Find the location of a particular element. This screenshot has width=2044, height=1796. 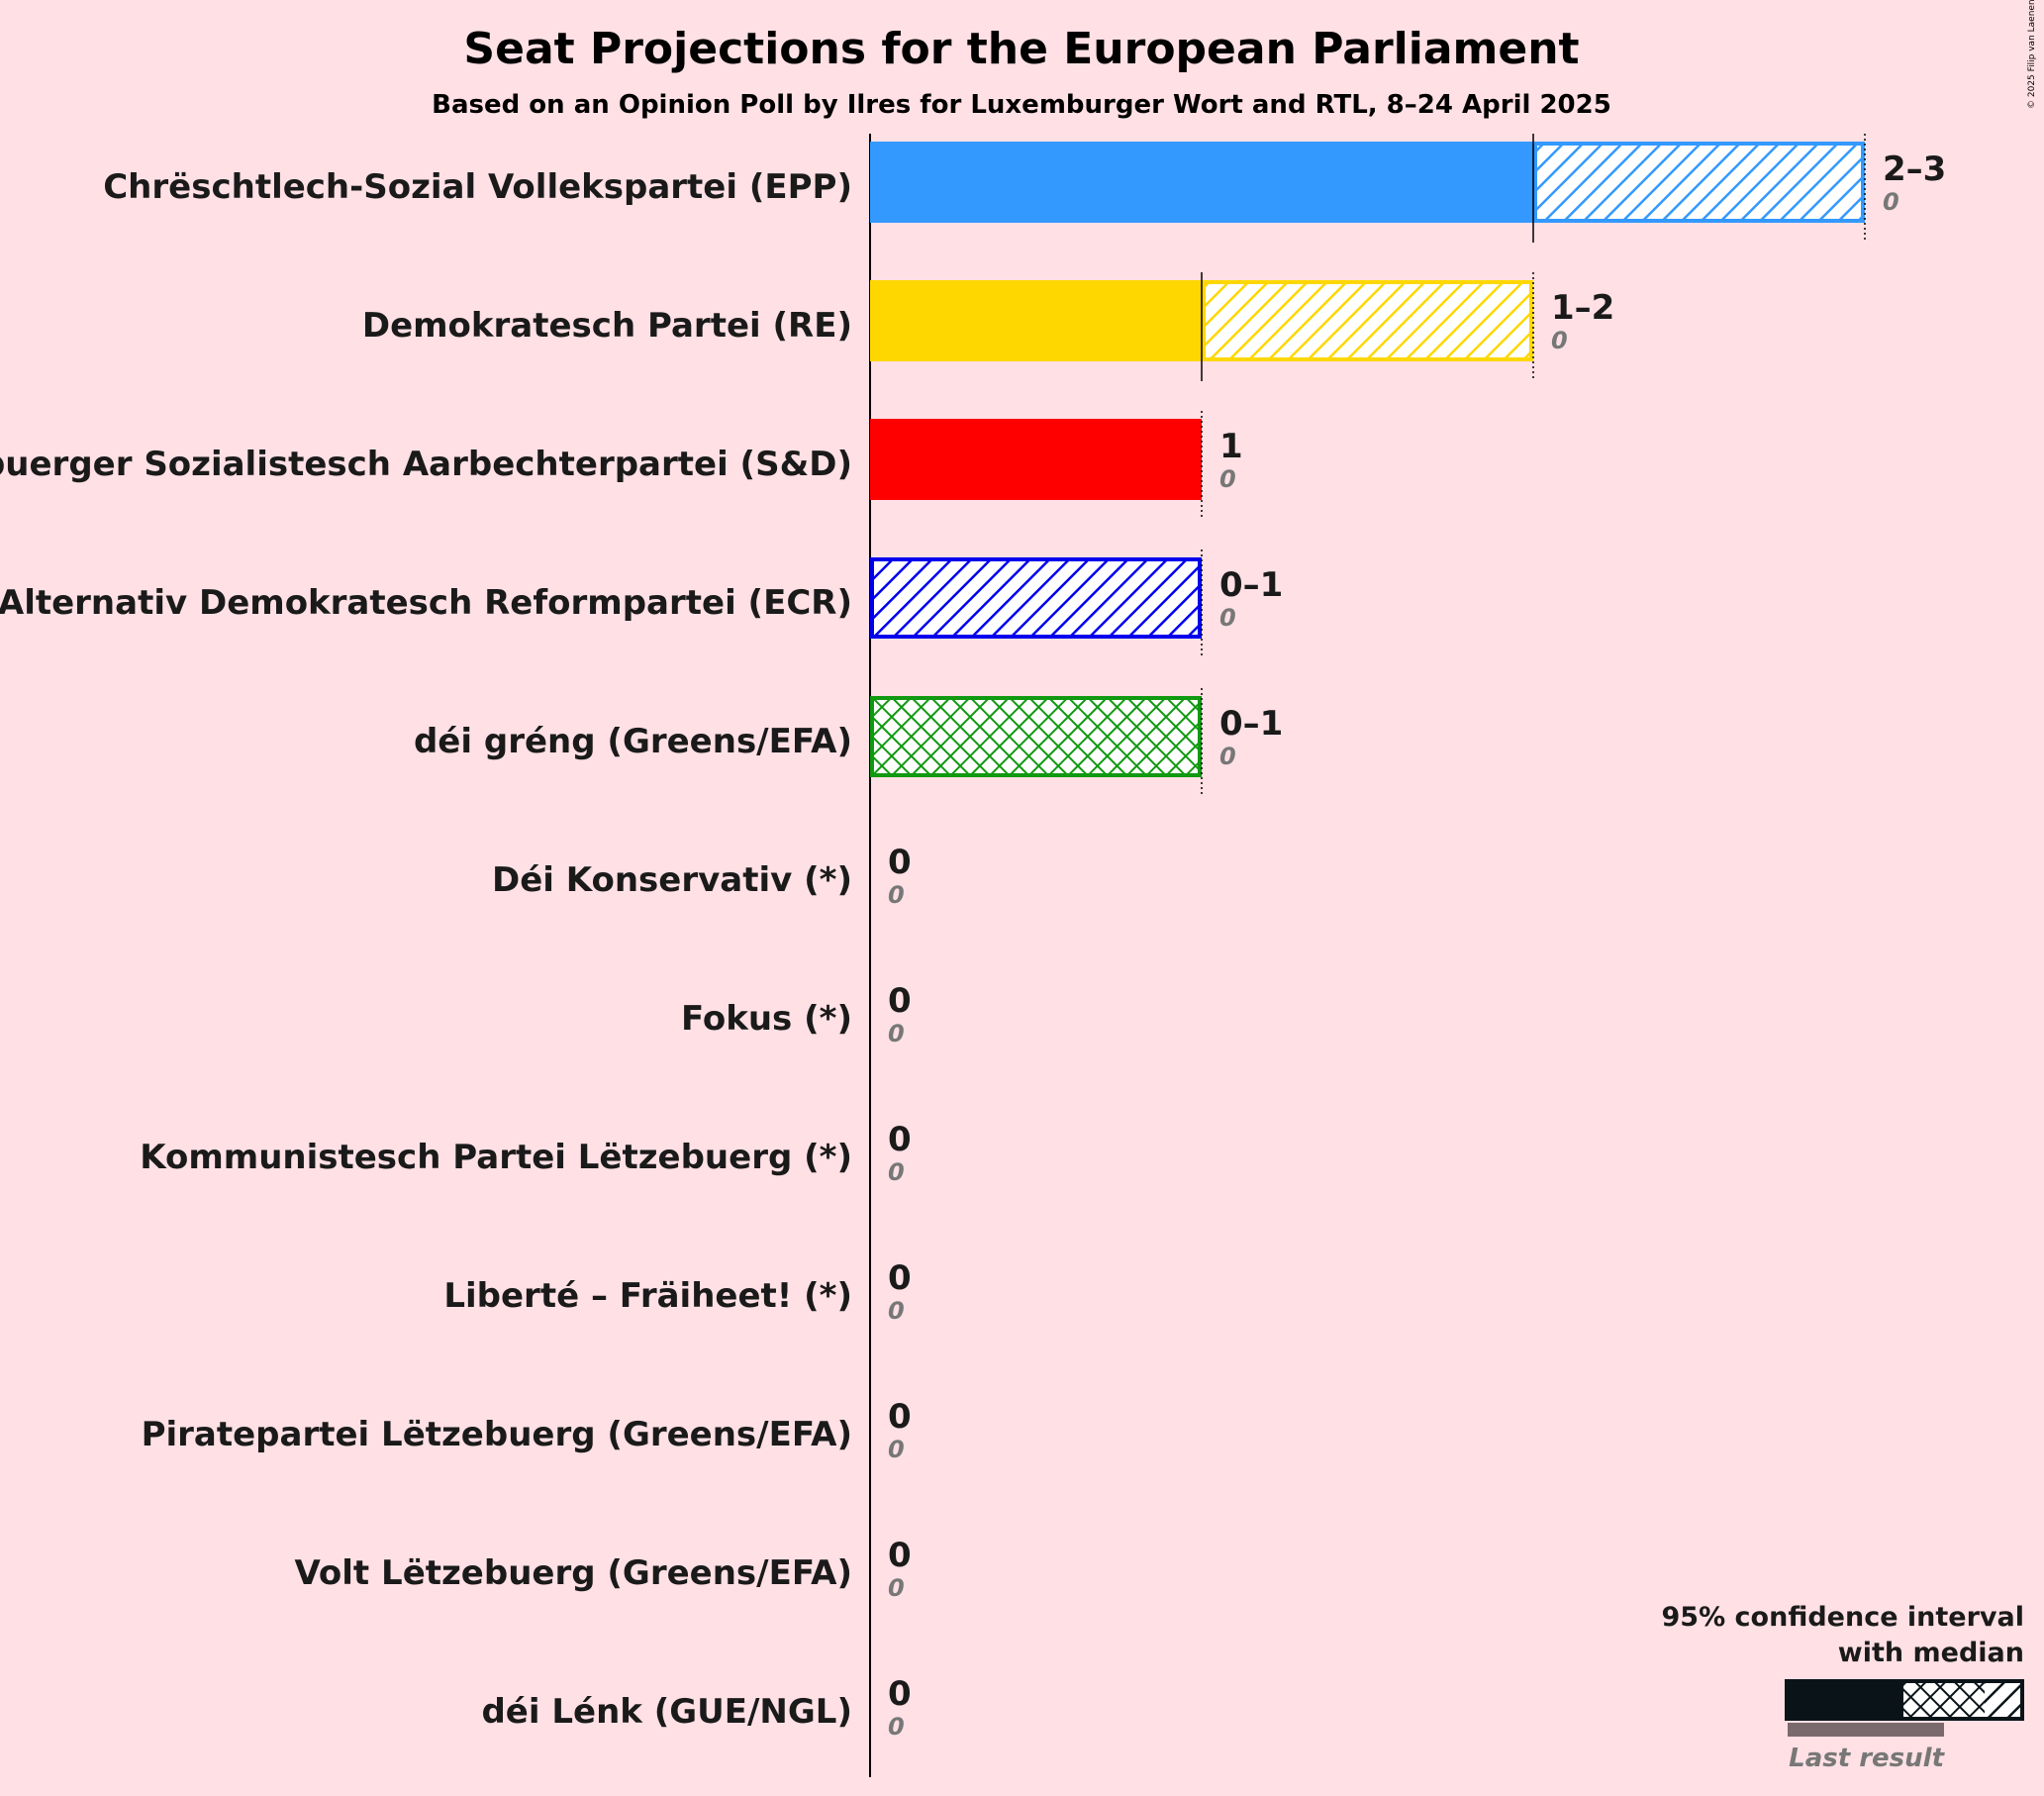

party-name-label: Demokratesch Partei (RE) is located at coordinates (607, 326).